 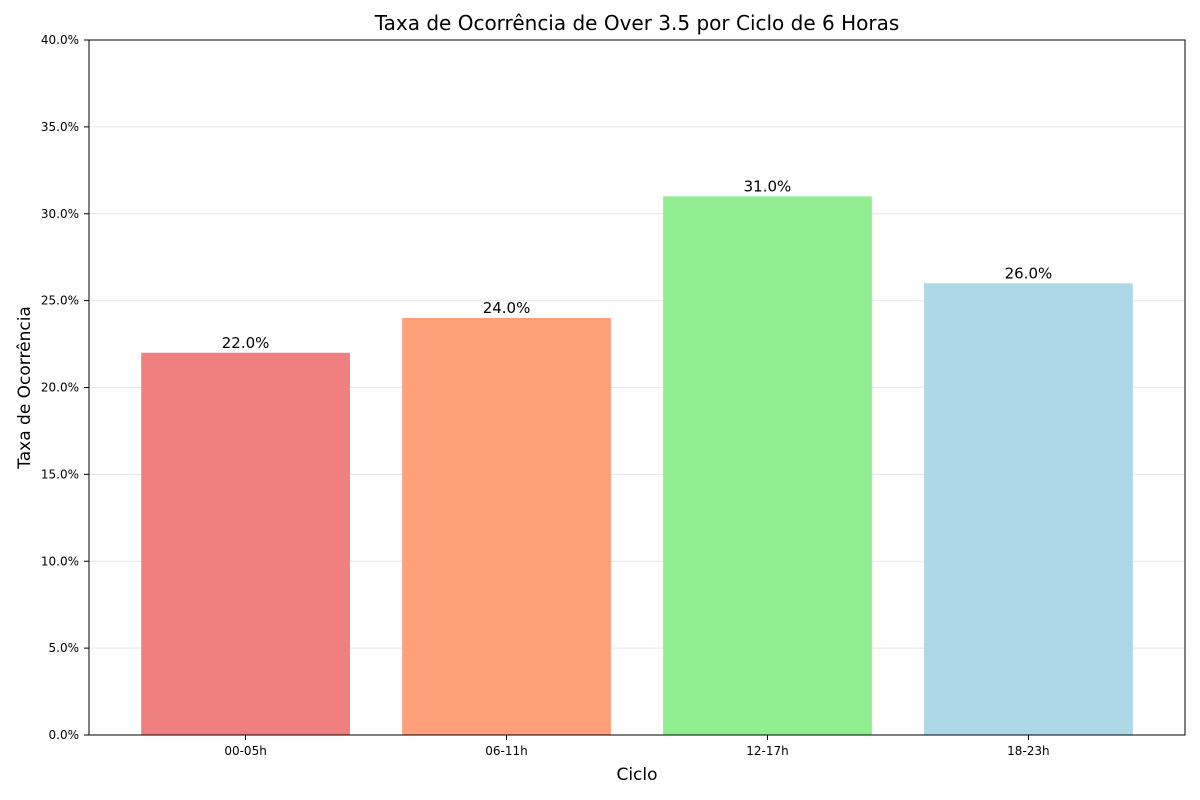 What do you see at coordinates (768, 186) in the screenshot?
I see `bar-value-label: 31.0%` at bounding box center [768, 186].